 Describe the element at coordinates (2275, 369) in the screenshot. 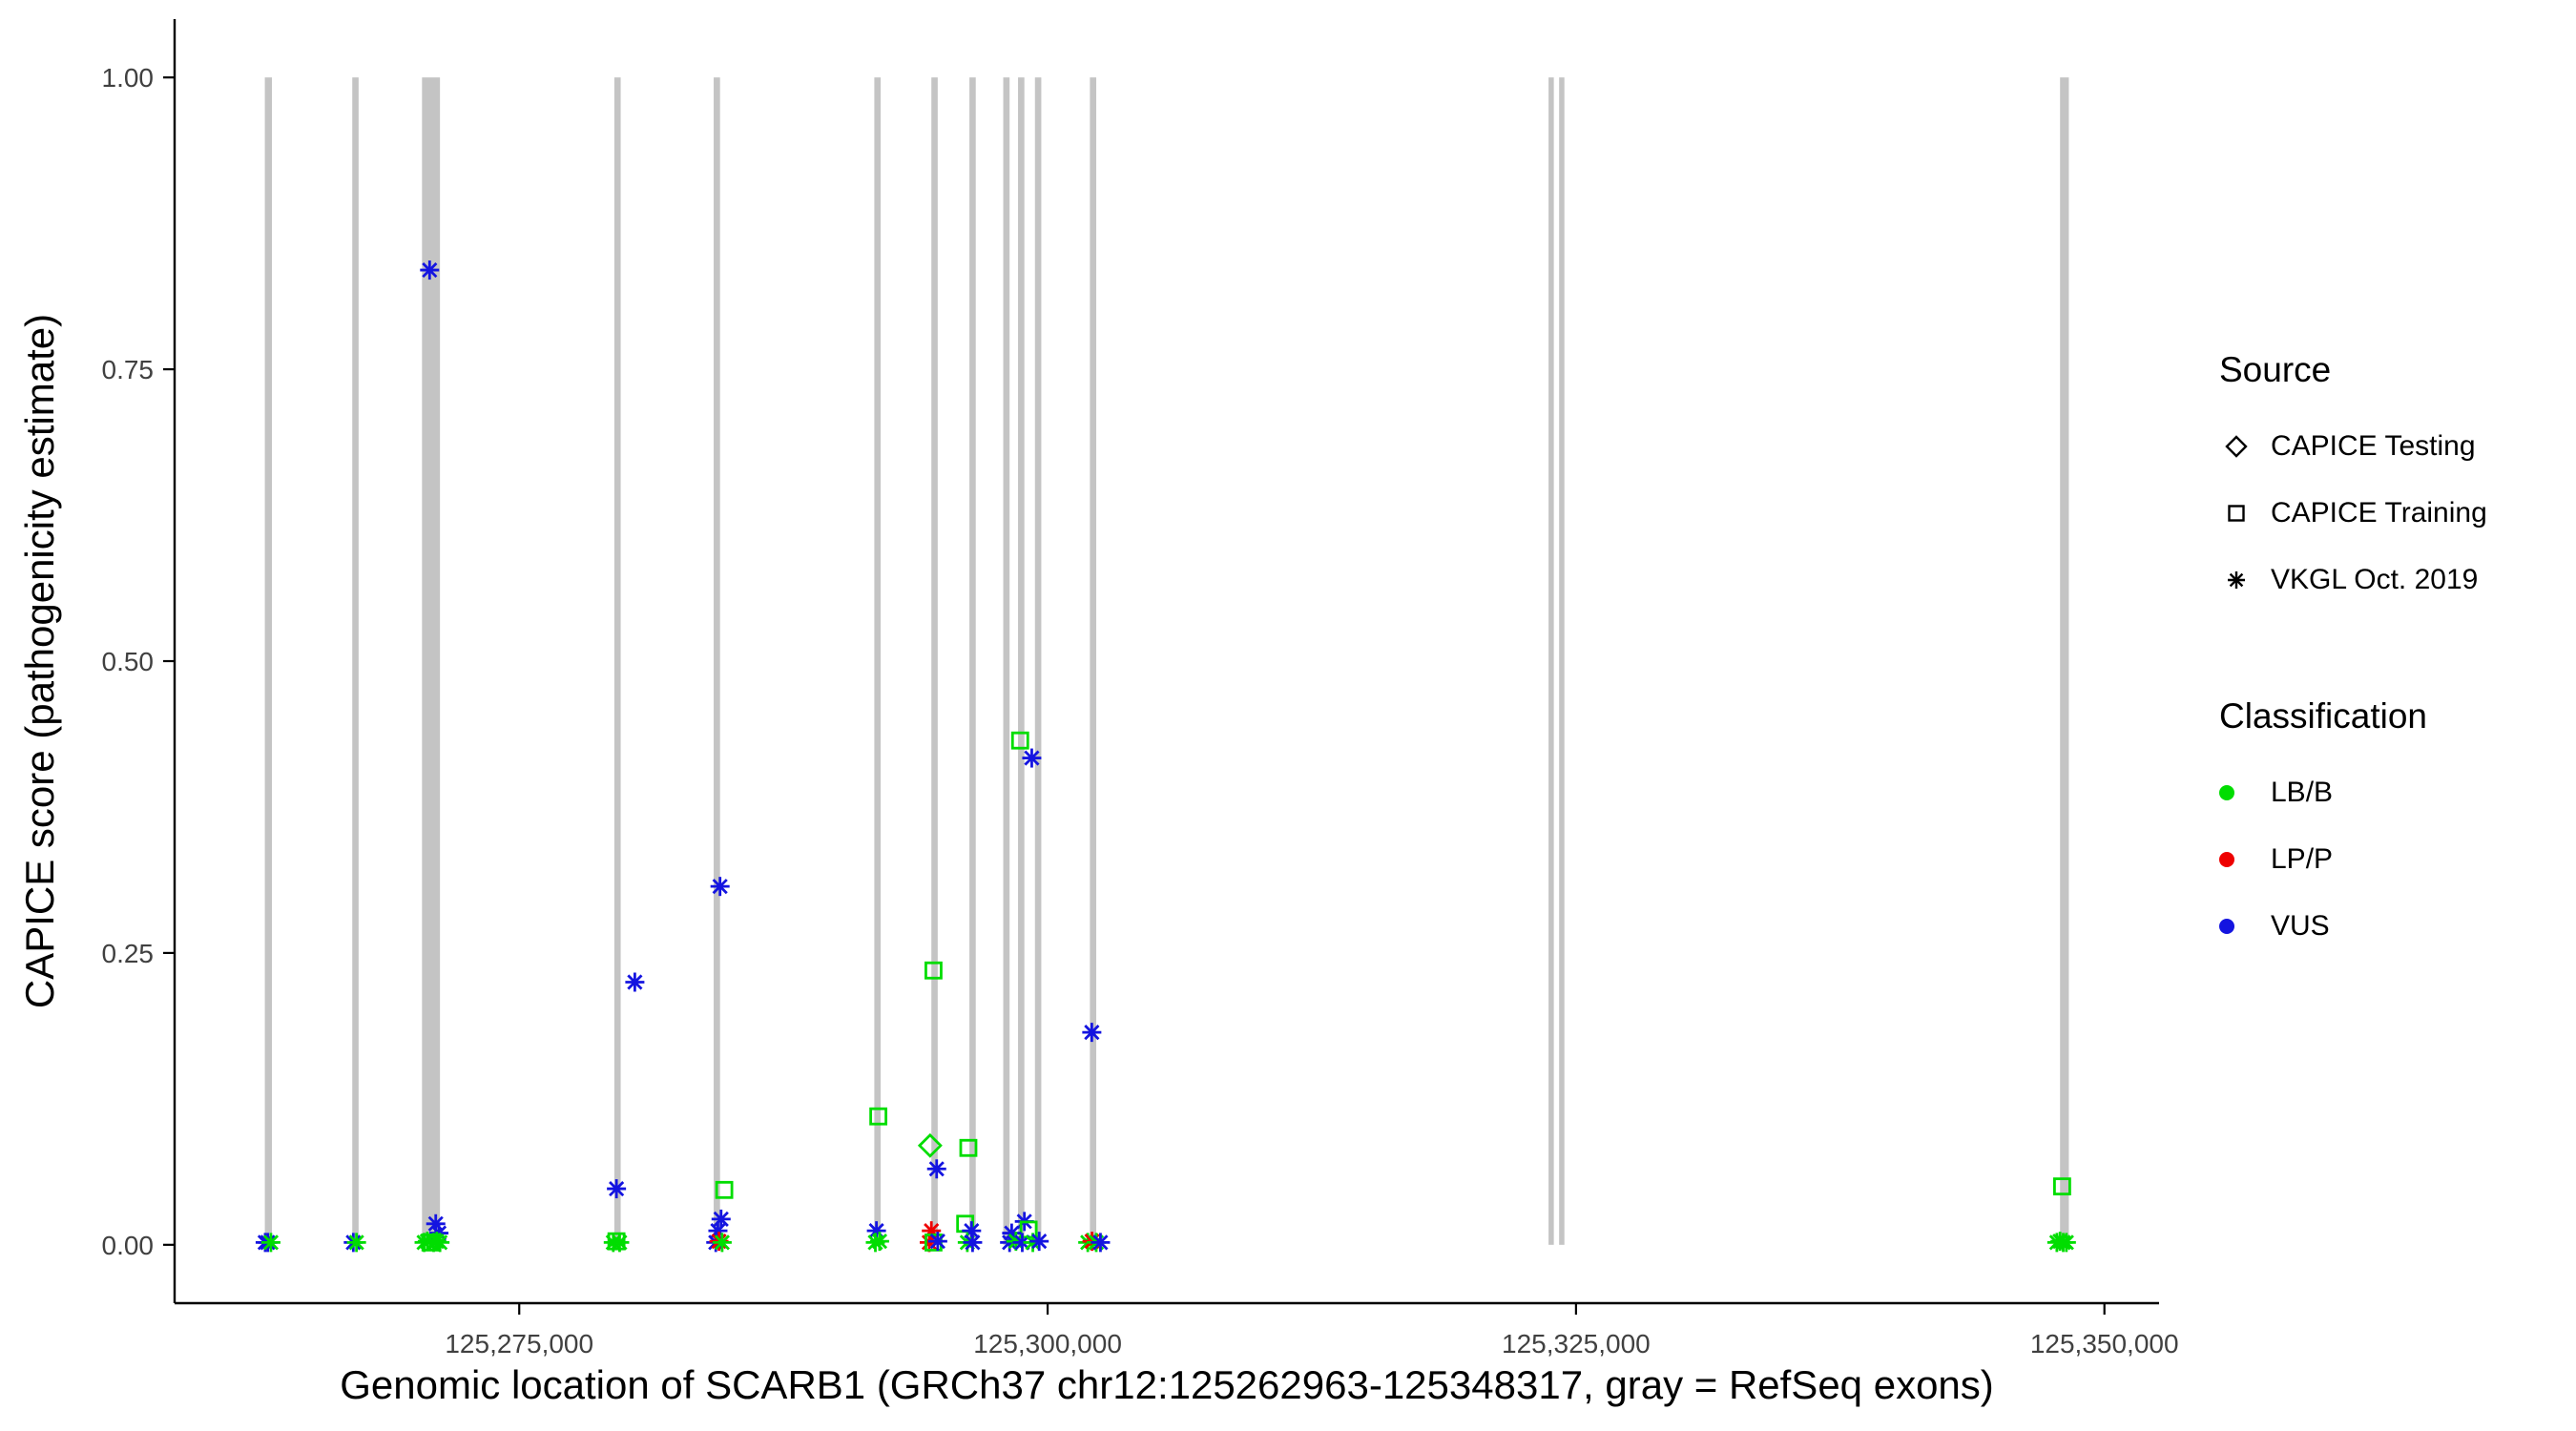

I see `legend-source-title: Source` at that location.